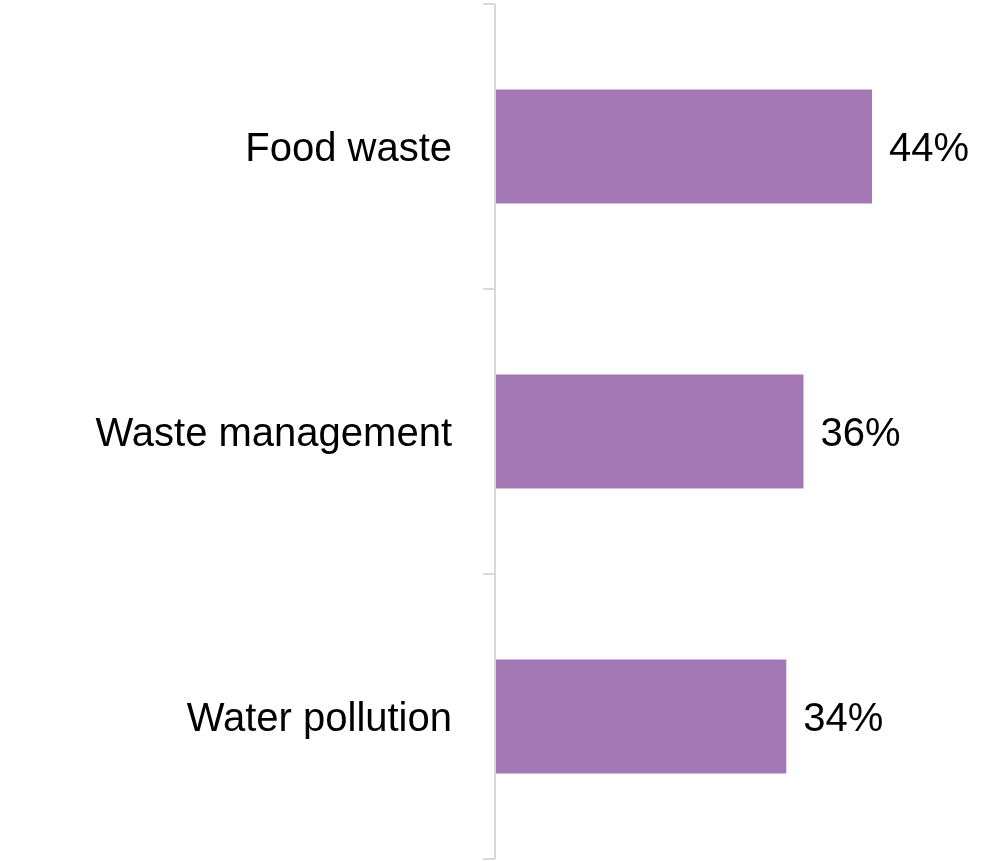  What do you see at coordinates (929, 146) in the screenshot?
I see `data-label: 44%` at bounding box center [929, 146].